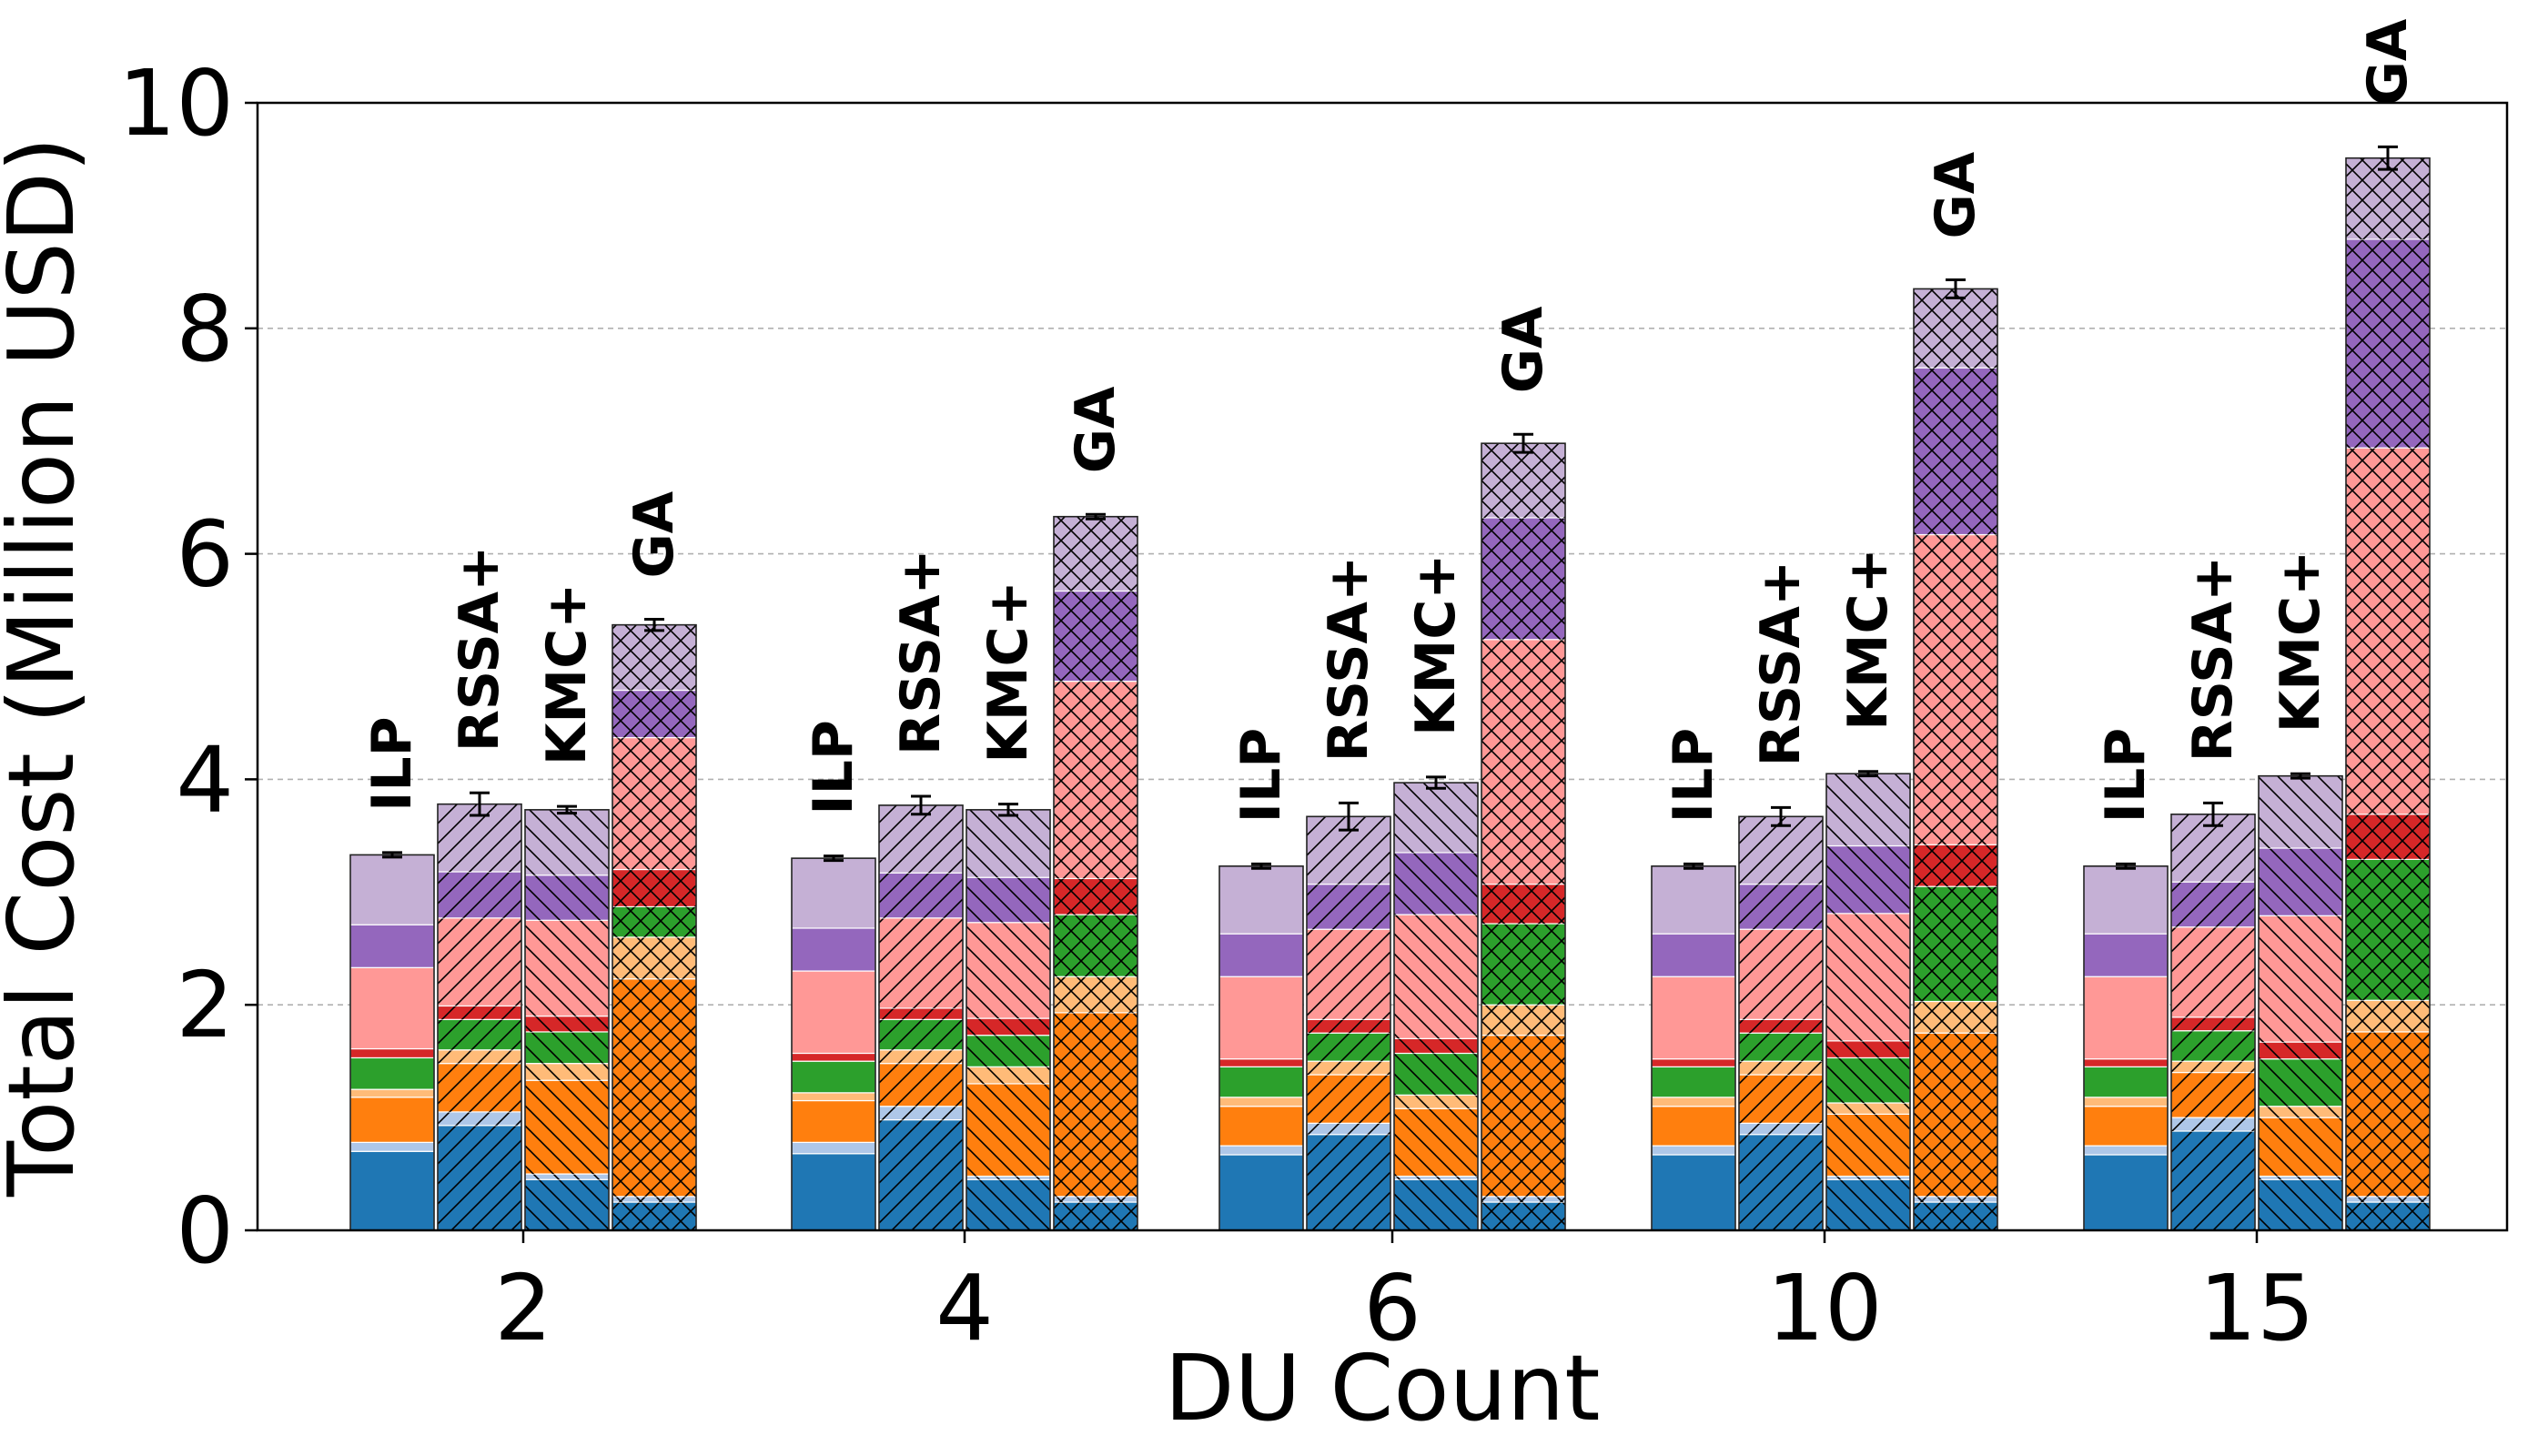 This screenshot has height=1456, width=2548. Describe the element at coordinates (1096, 995) in the screenshot. I see `bar-segment-4-ga-3-hatch` at that location.